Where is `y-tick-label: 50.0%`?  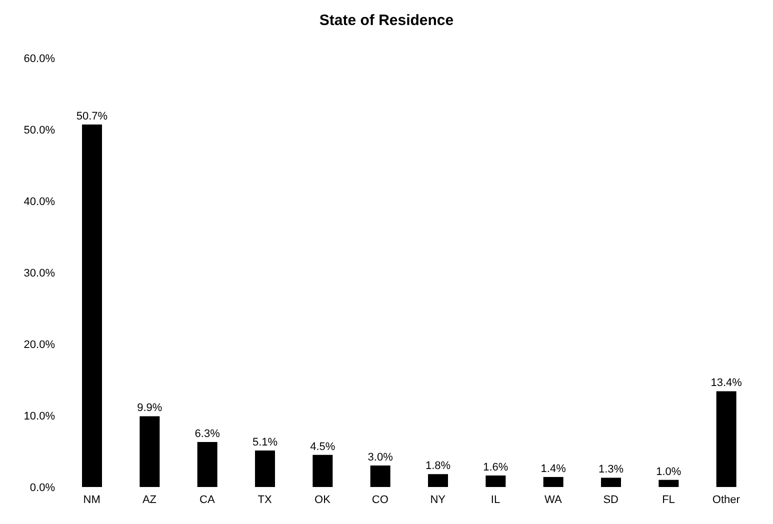 y-tick-label: 50.0% is located at coordinates (40, 130).